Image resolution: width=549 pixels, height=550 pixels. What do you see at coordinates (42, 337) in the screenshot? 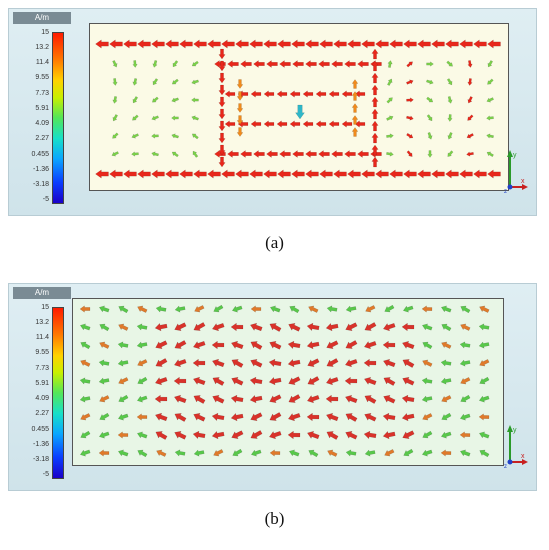
I see `scale-tick: 11.4` at bounding box center [42, 337].